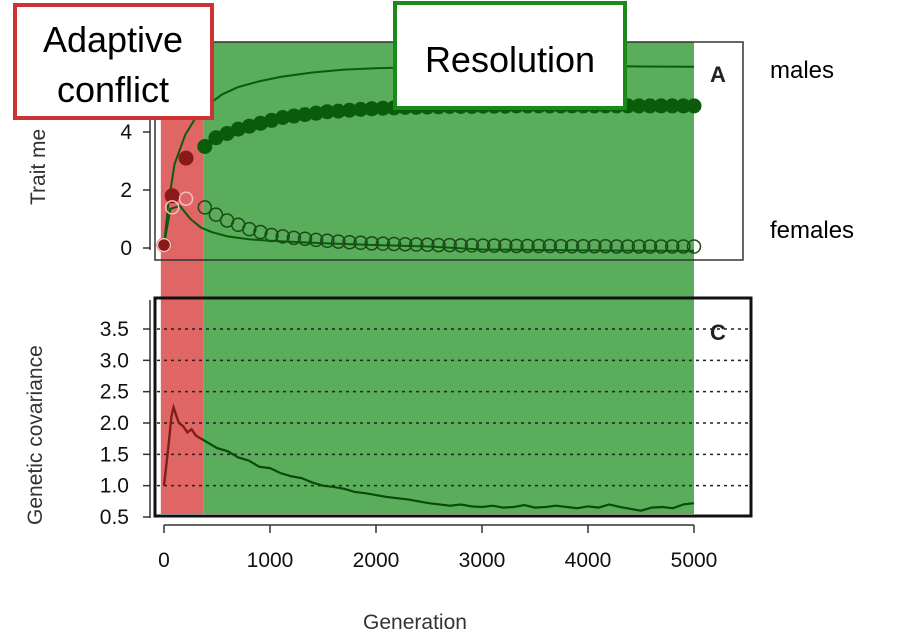 This screenshot has width=918, height=640. I want to click on x-tick-label: 5000, so click(694, 560).